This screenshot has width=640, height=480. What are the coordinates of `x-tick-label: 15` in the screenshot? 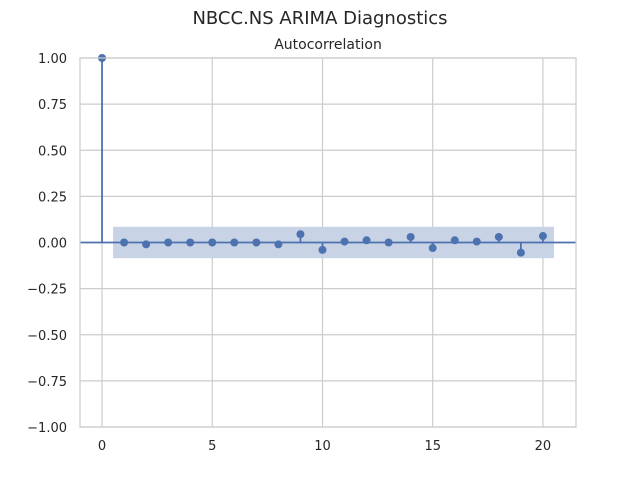 It's located at (432, 446).